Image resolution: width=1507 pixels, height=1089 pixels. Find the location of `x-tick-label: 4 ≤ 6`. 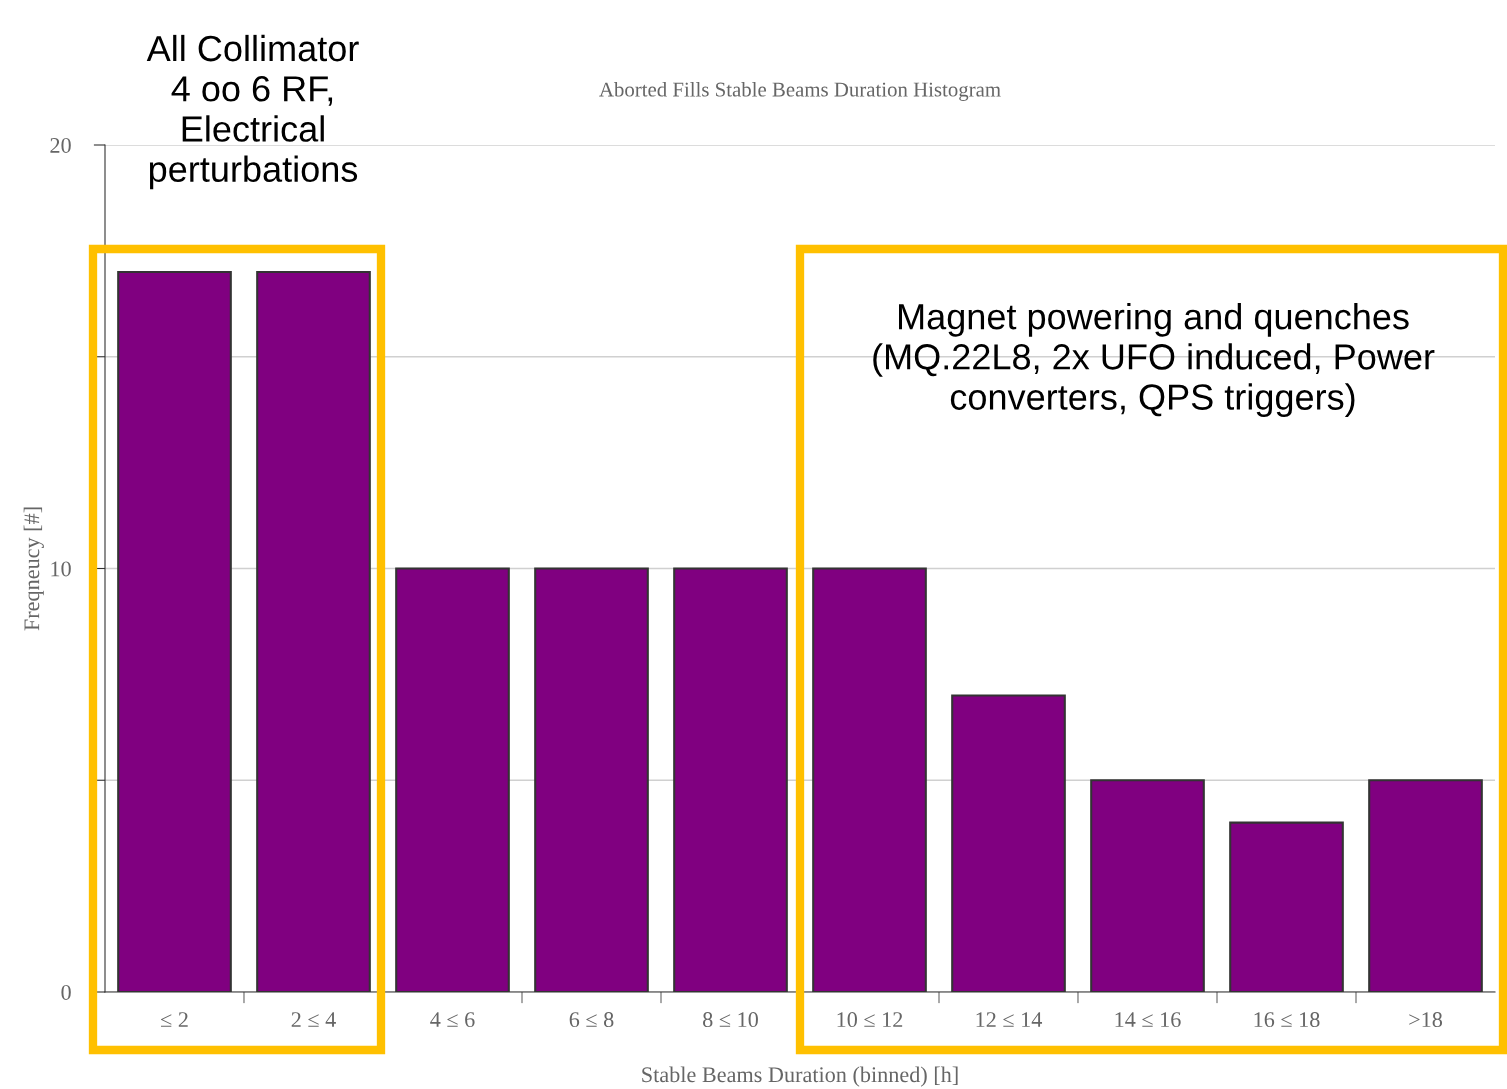

x-tick-label: 4 ≤ 6 is located at coordinates (452, 1020).